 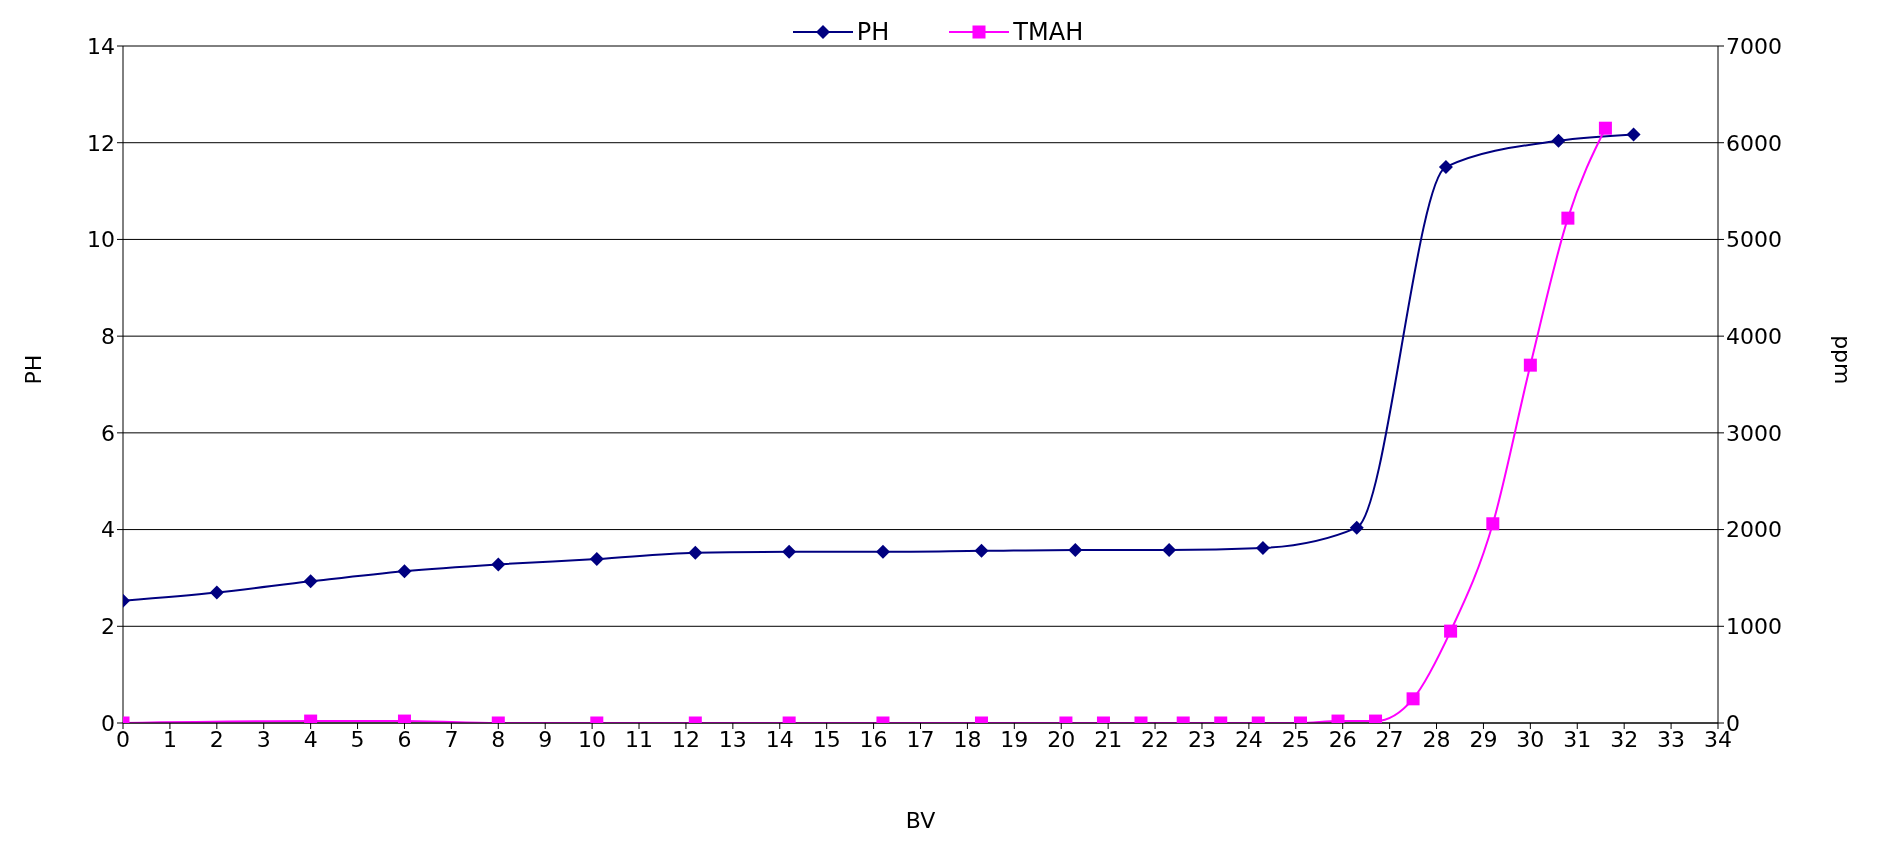 What do you see at coordinates (404, 739) in the screenshot?
I see `x-tick-label: 6` at bounding box center [404, 739].